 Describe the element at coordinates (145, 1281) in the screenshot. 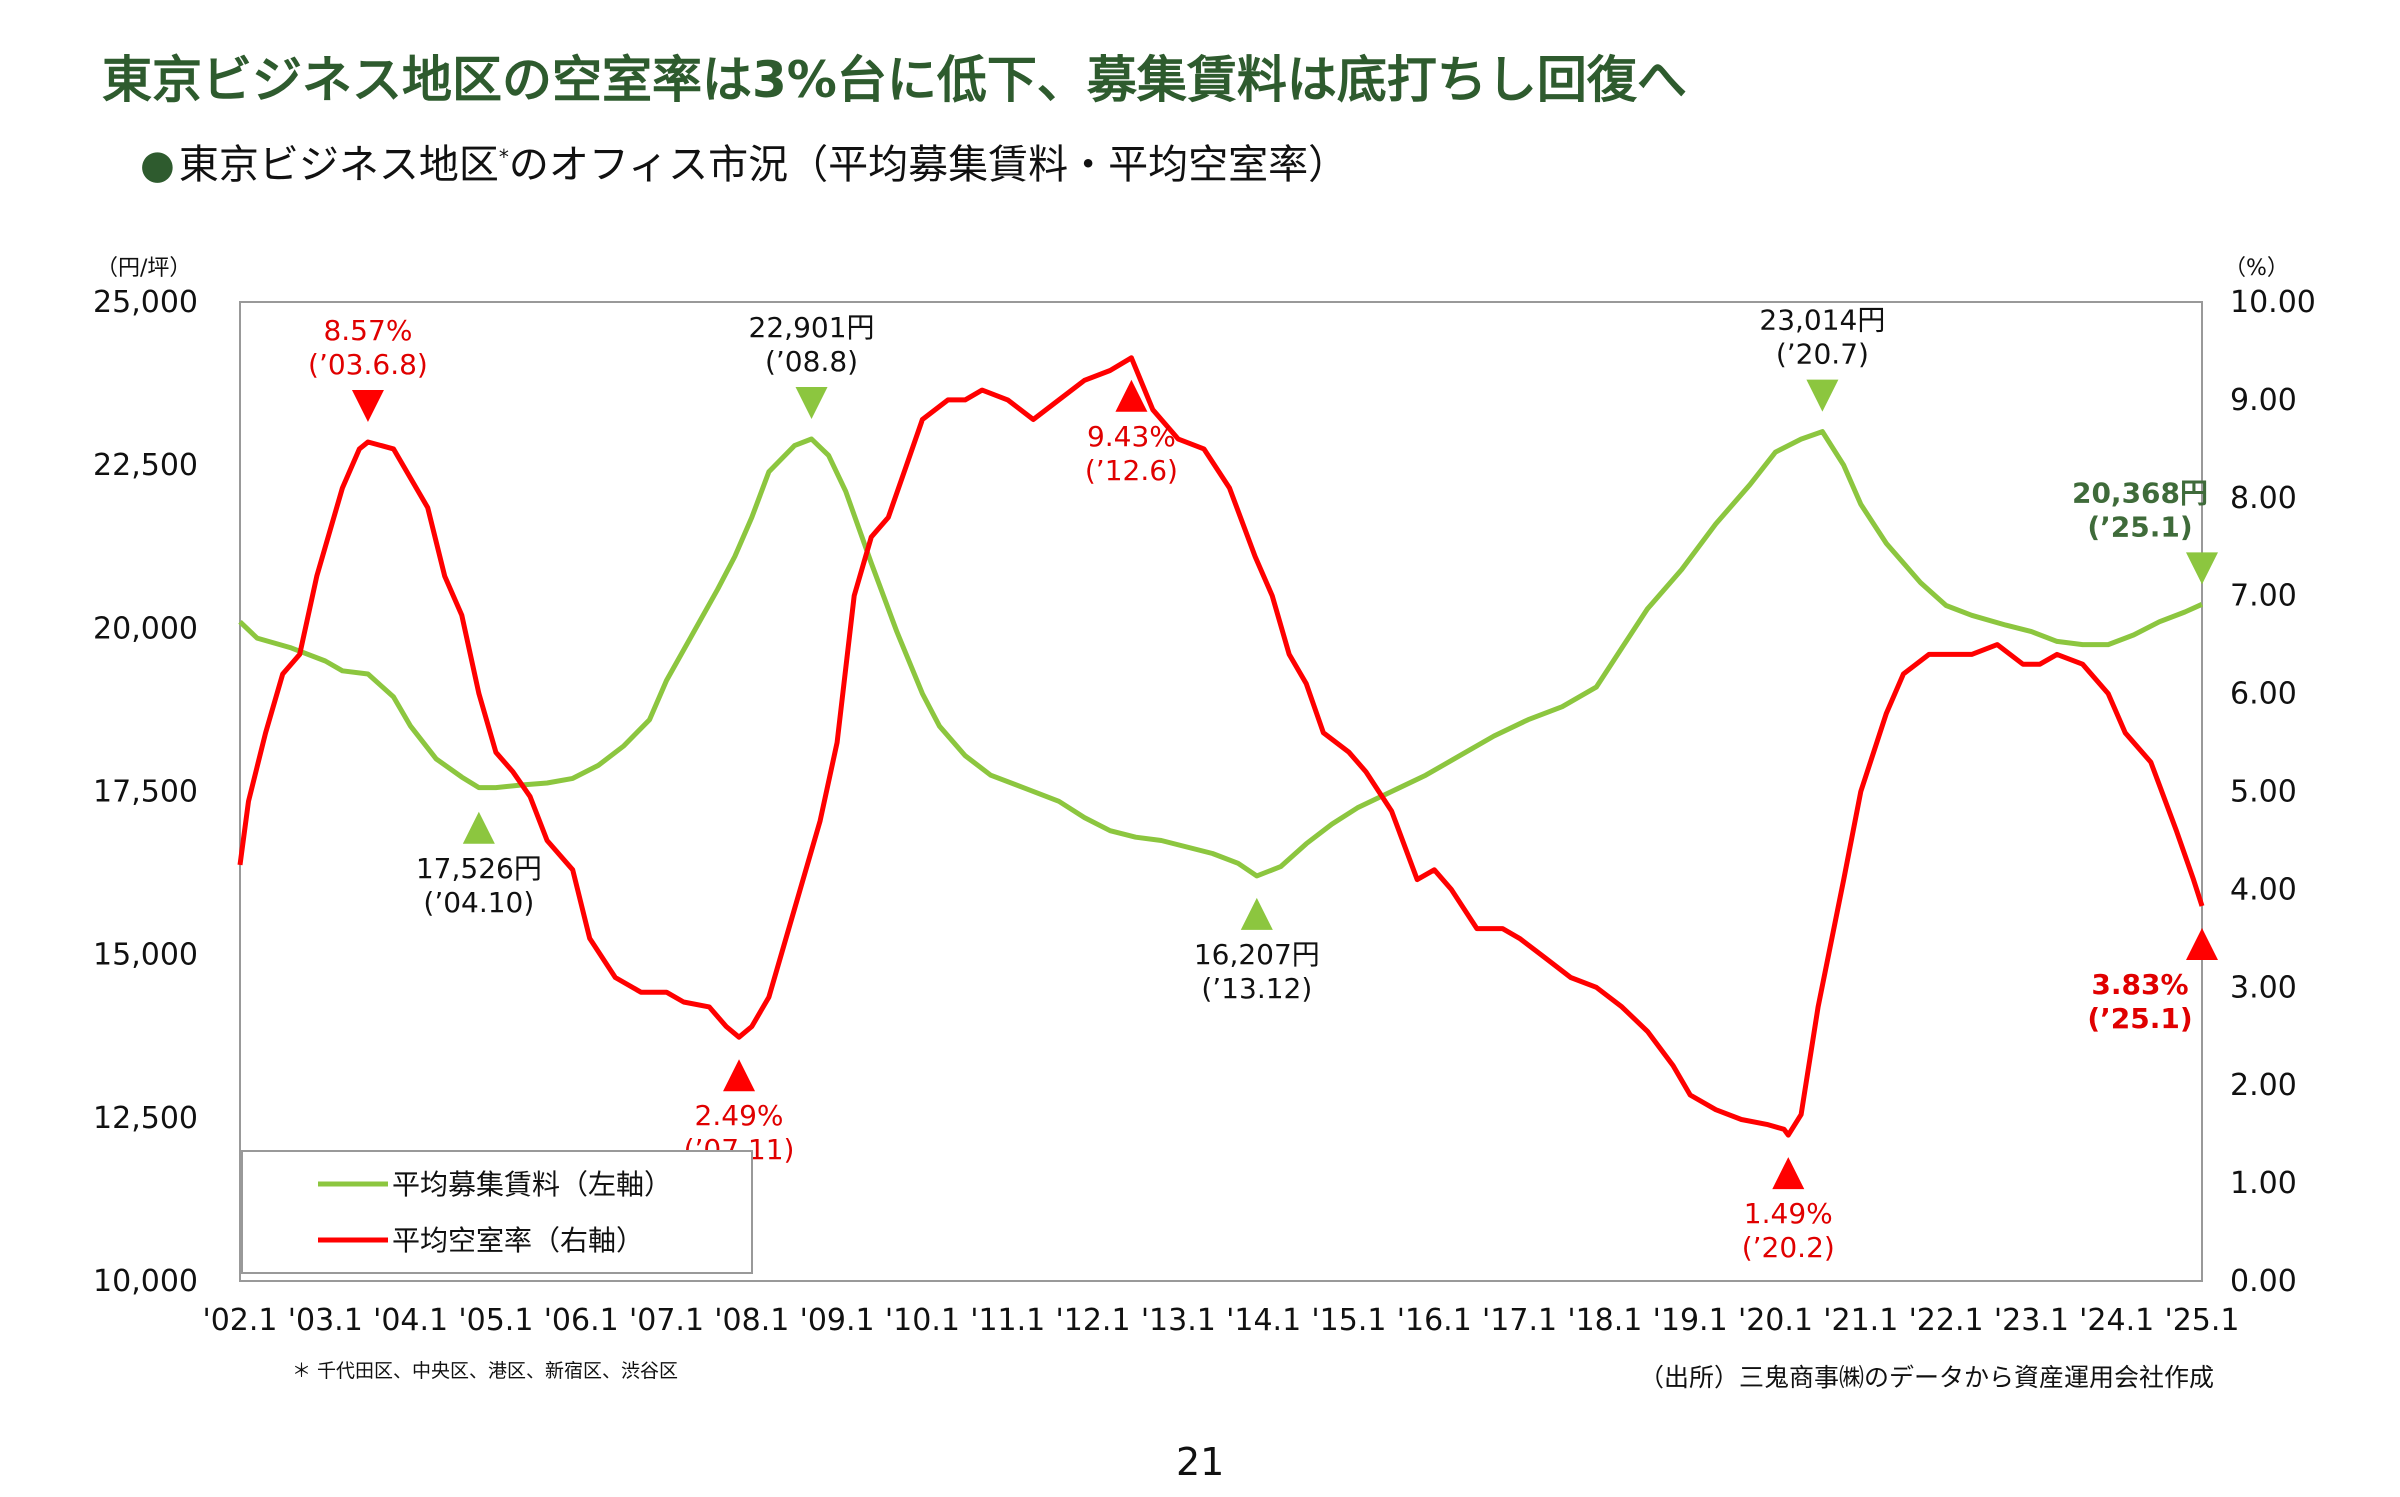

I see `left-axis-tick-label: 10,000` at that location.